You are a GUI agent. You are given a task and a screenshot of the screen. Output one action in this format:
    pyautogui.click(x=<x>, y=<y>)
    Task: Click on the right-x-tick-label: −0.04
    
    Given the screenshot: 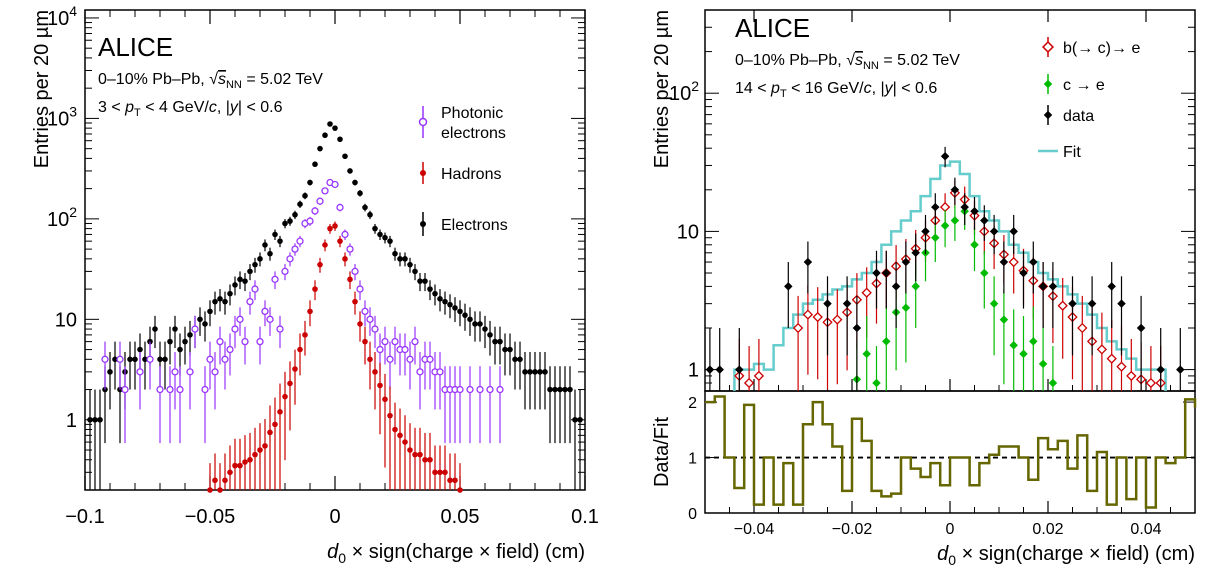 What is the action you would take?
    pyautogui.click(x=754, y=529)
    